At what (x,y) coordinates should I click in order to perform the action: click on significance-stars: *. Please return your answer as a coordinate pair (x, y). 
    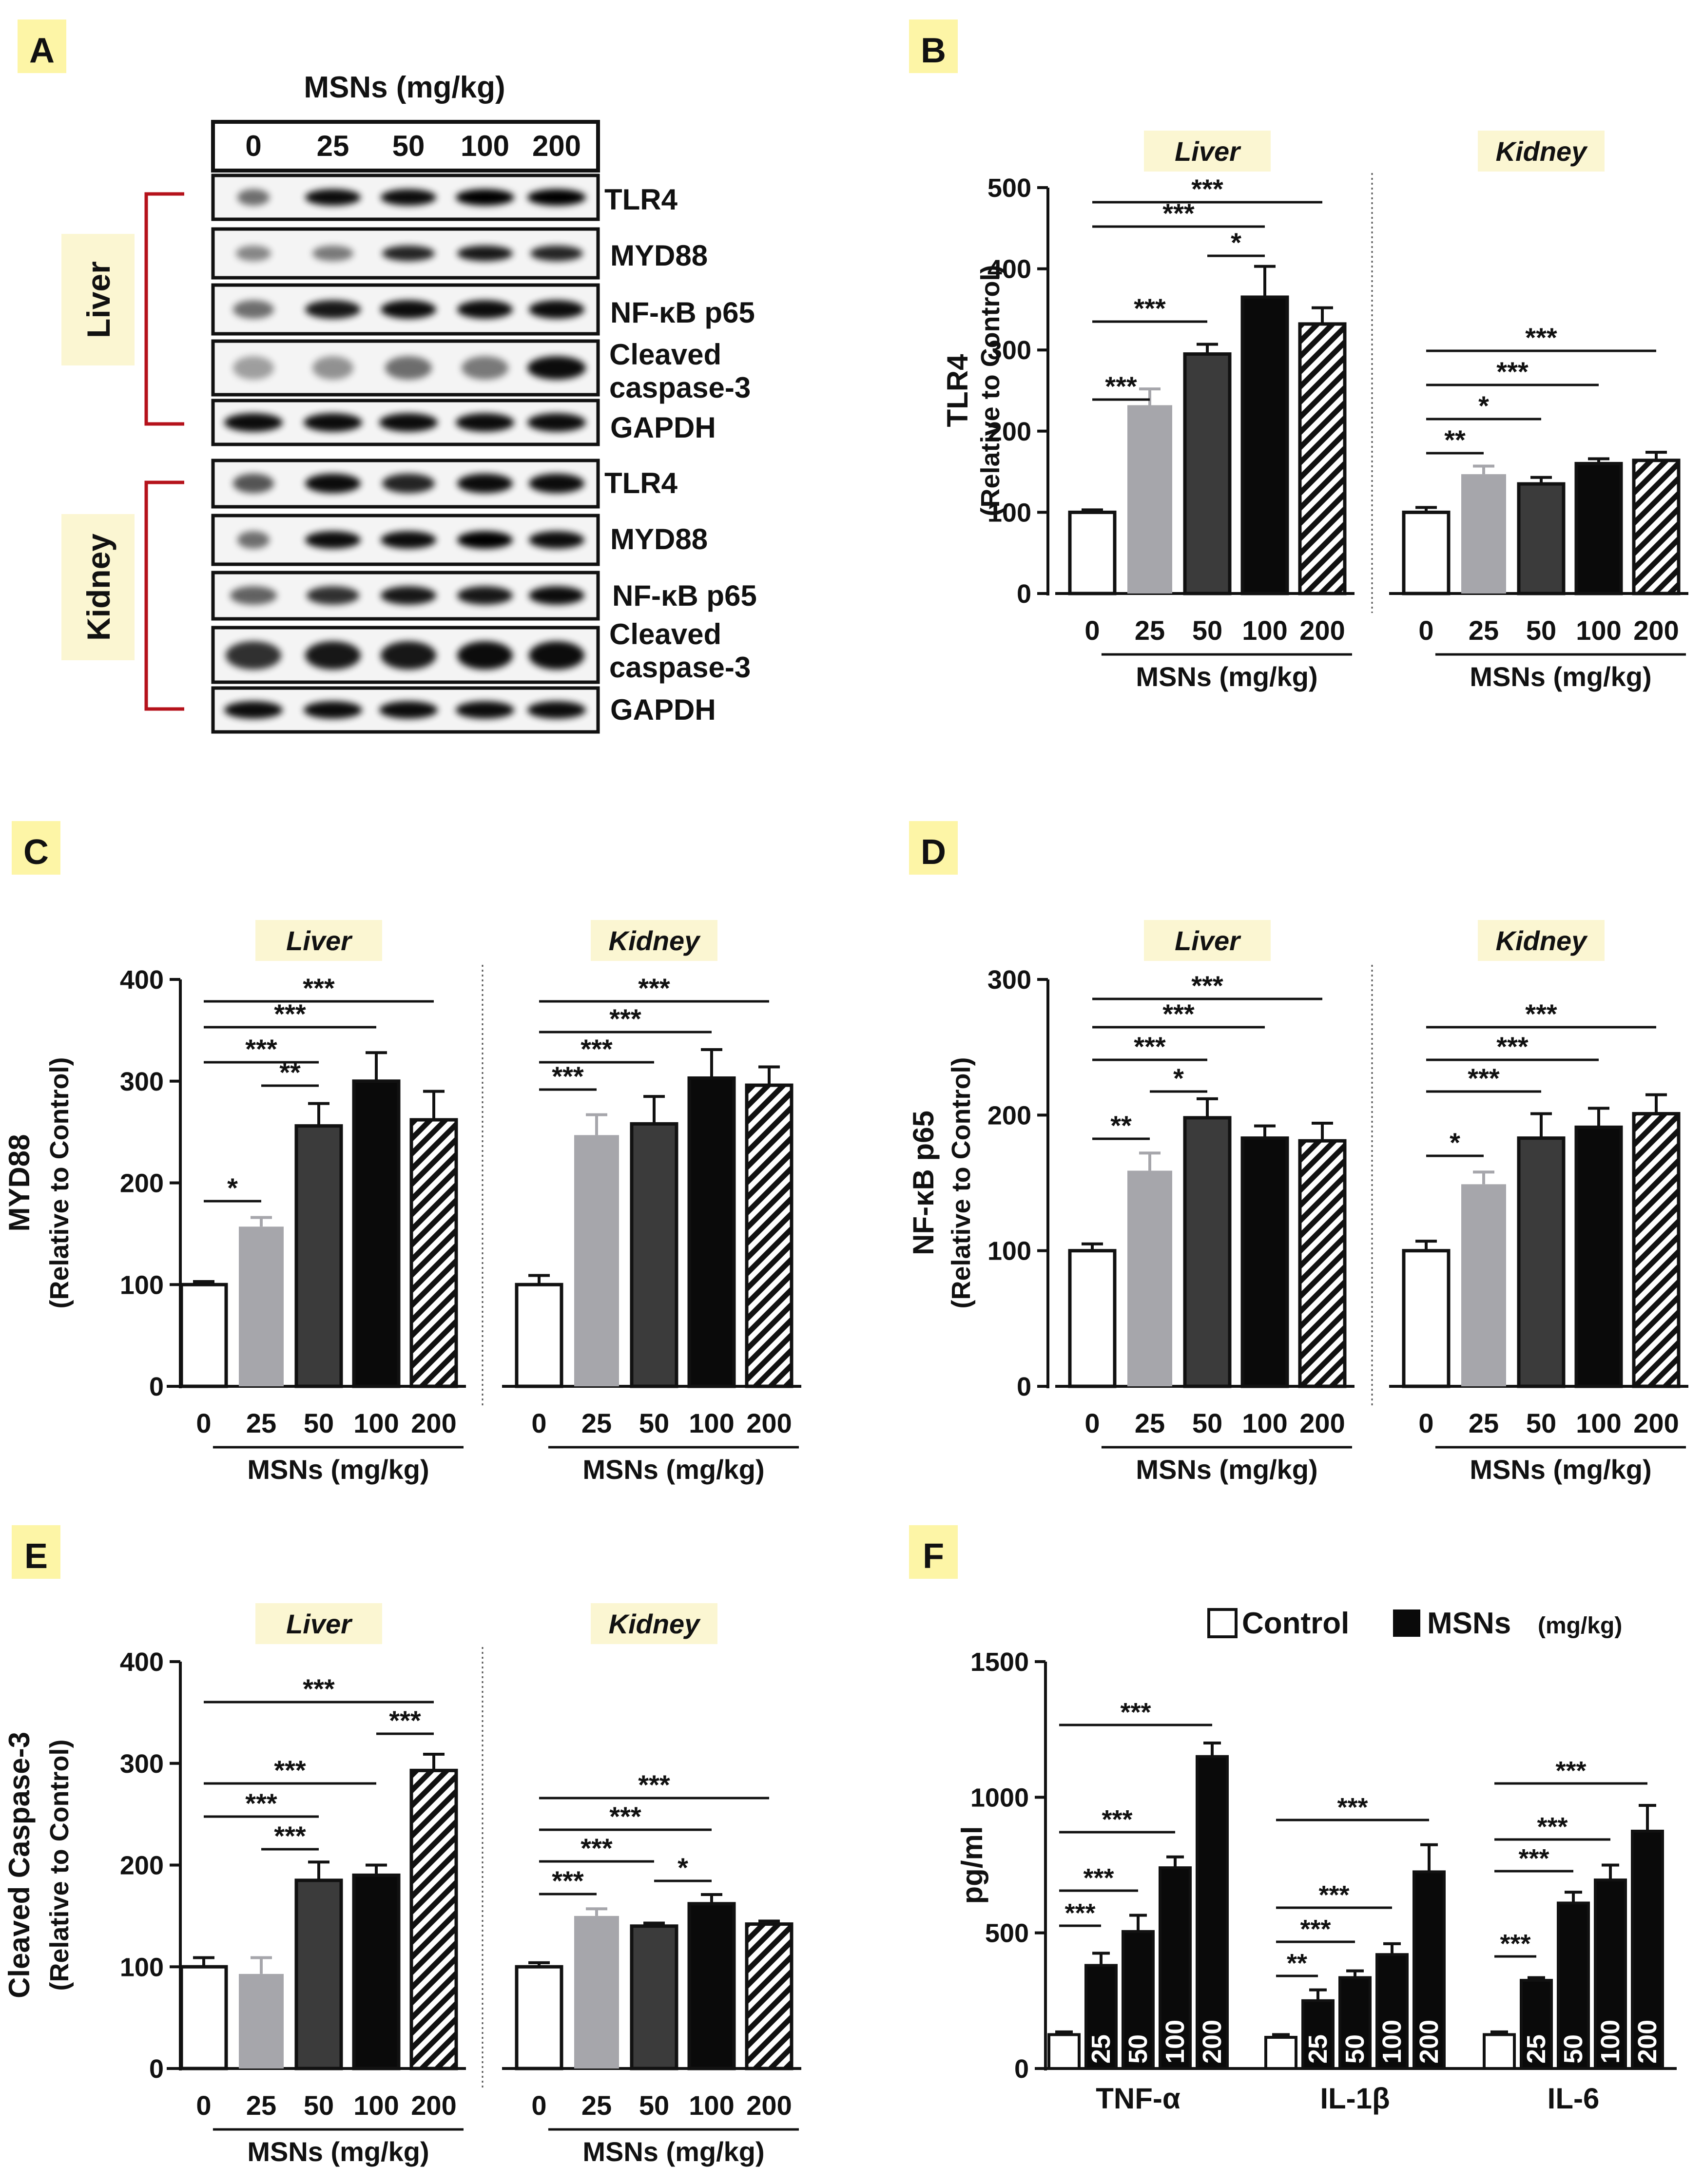
    Looking at the image, I should click on (232, 1187).